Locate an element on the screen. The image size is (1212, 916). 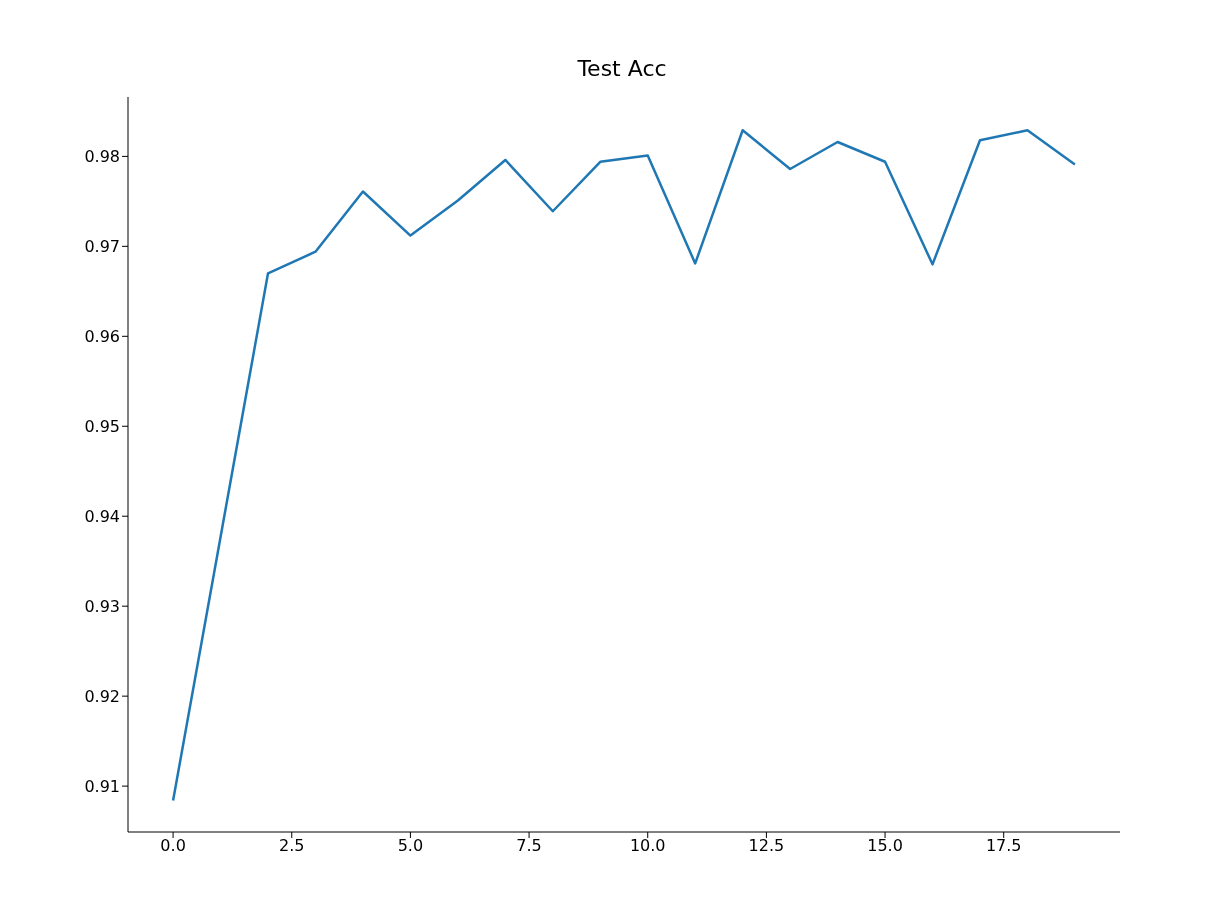
y-tick-label: 0.93 is located at coordinates (102, 606).